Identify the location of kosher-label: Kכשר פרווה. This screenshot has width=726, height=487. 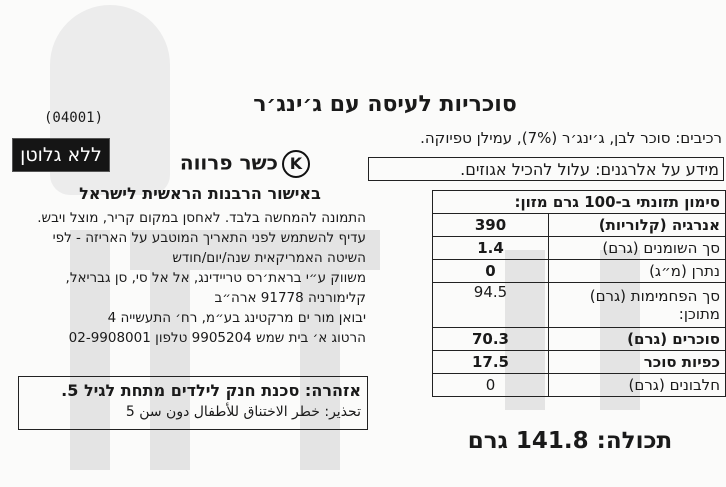
(225, 164).